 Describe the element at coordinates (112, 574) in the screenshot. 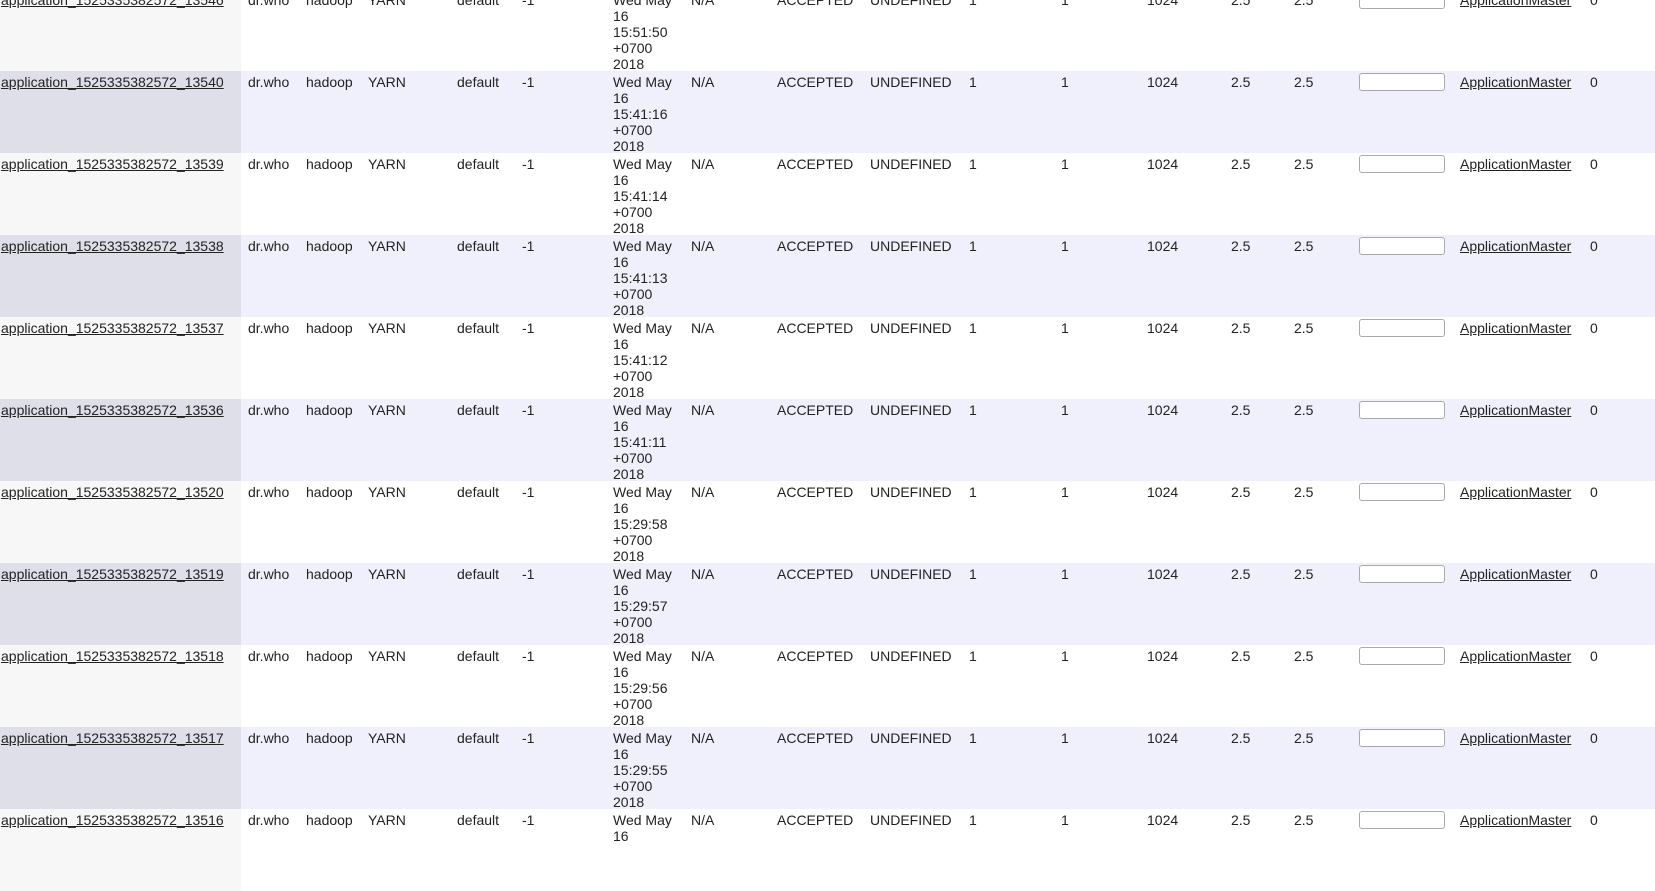

I see `app-id-link: application_1525335382572_13519` at that location.